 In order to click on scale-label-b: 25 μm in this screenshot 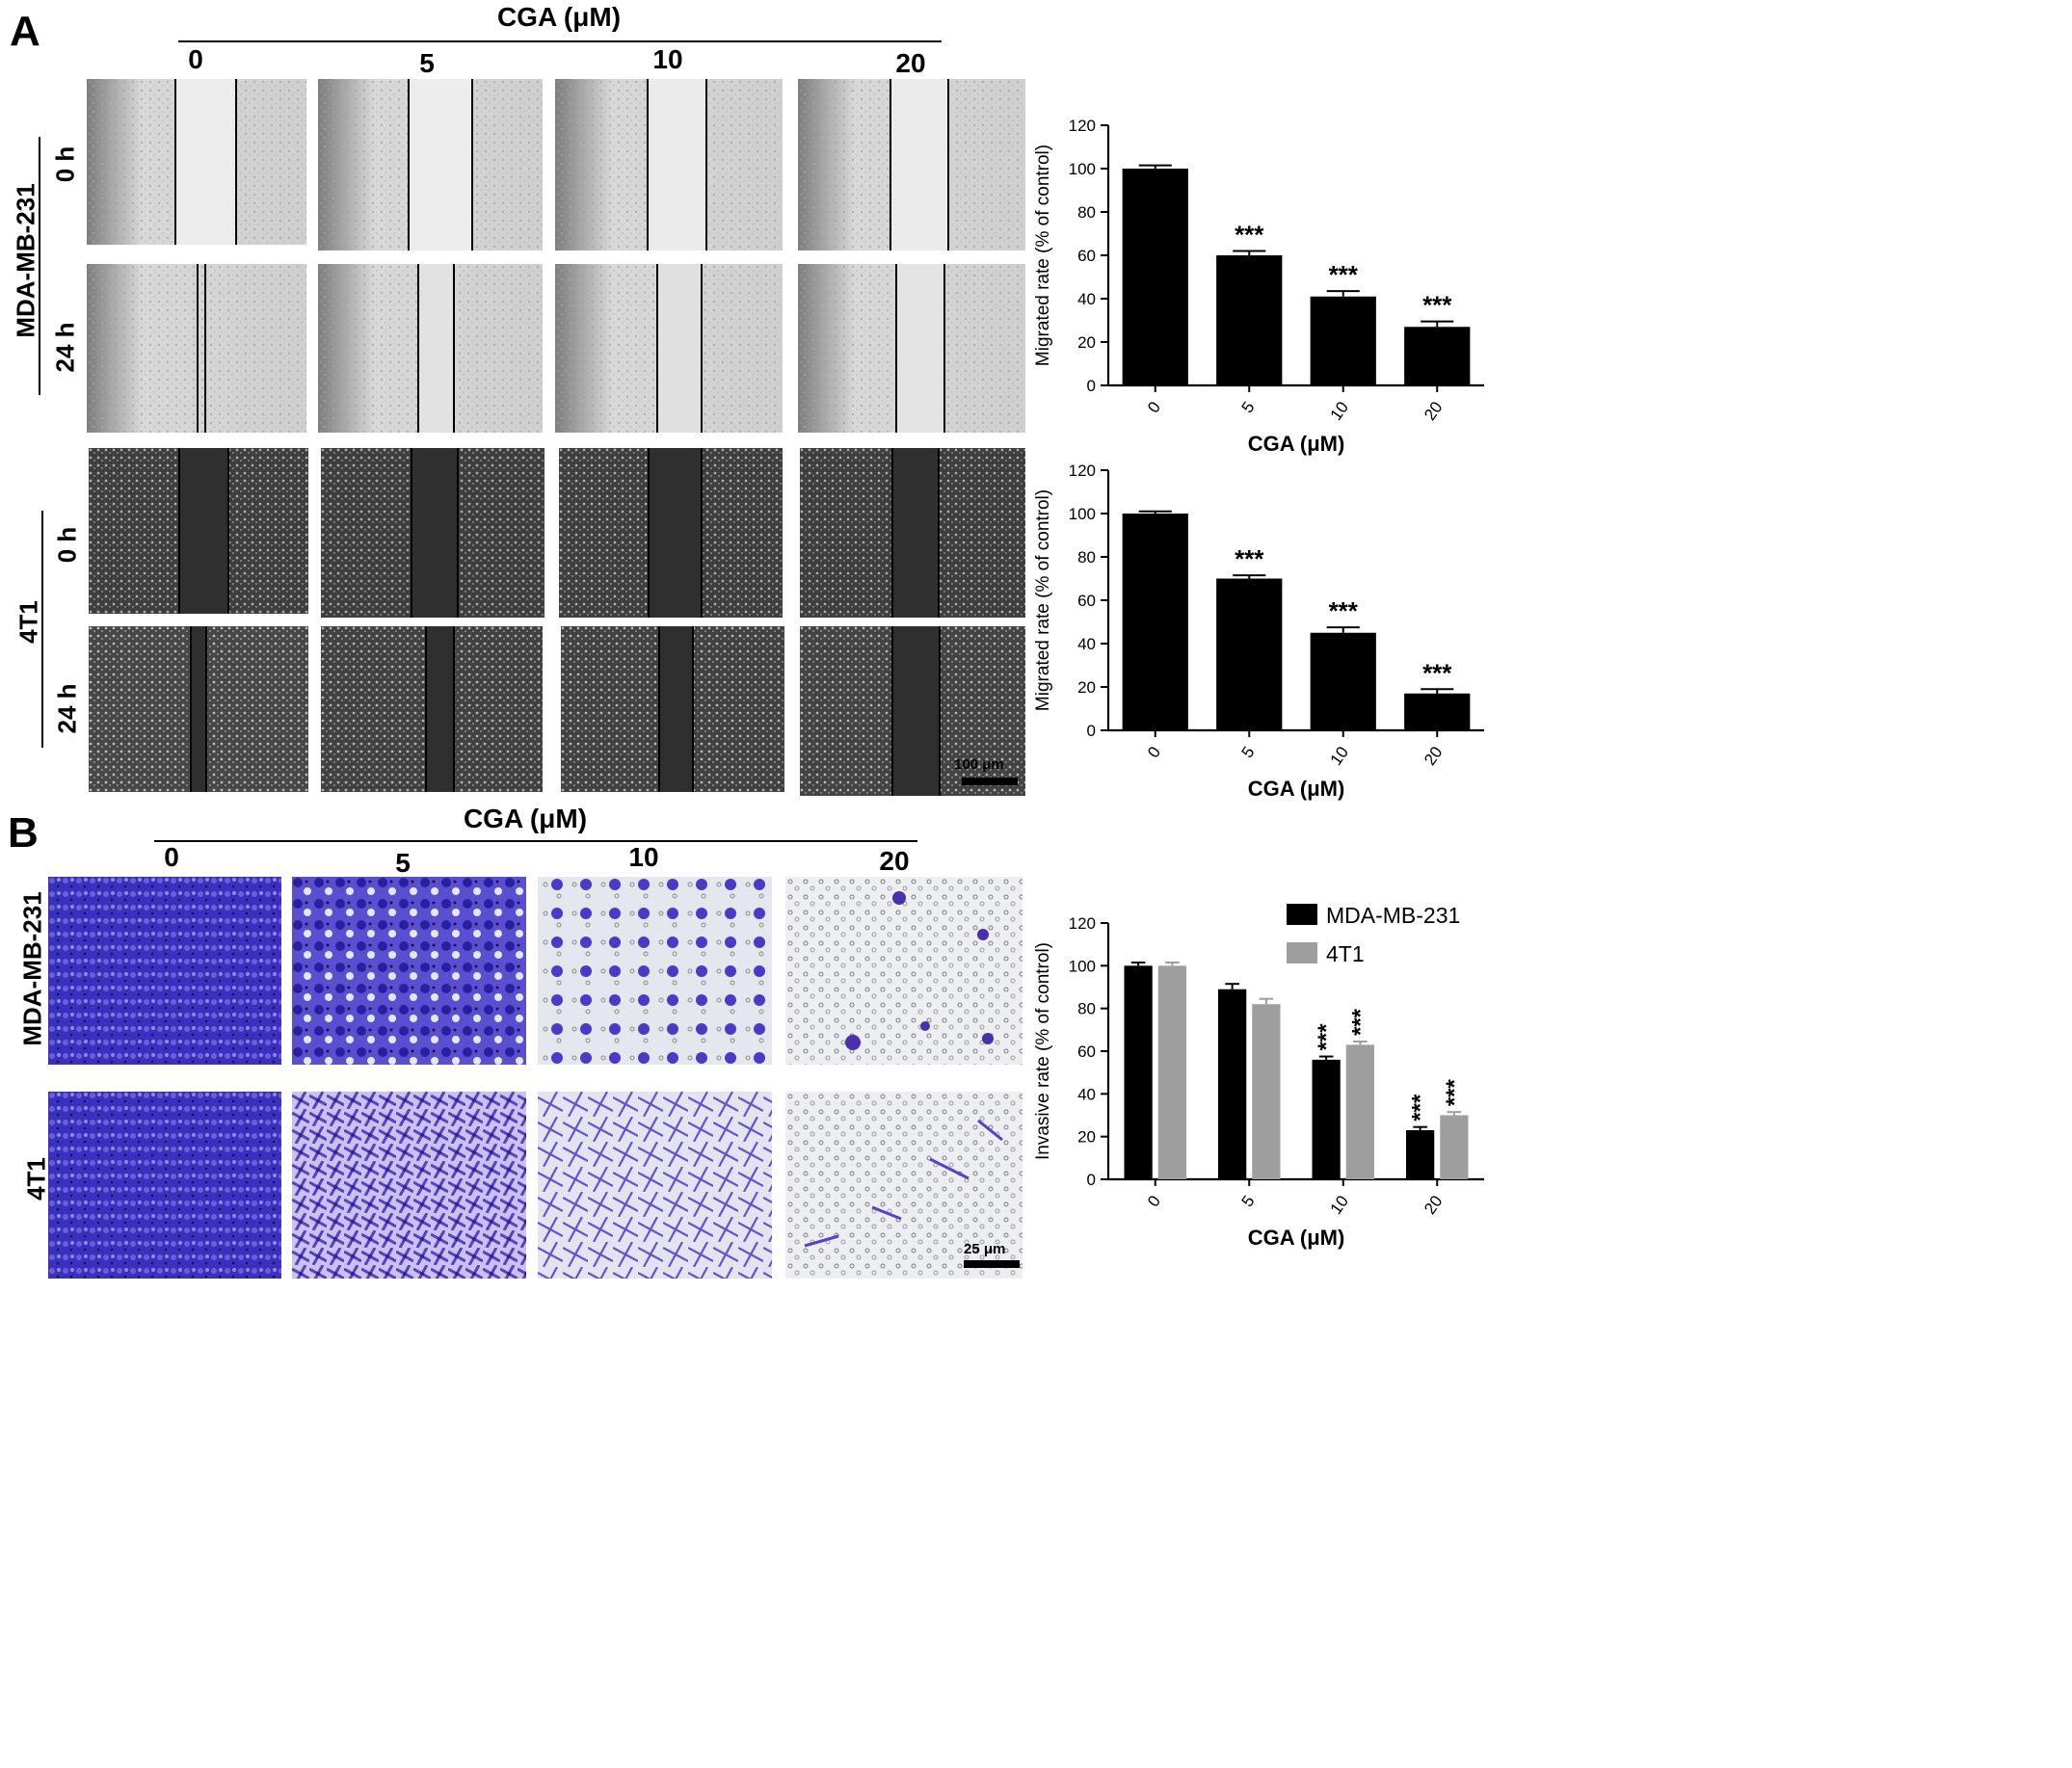, I will do `click(985, 1249)`.